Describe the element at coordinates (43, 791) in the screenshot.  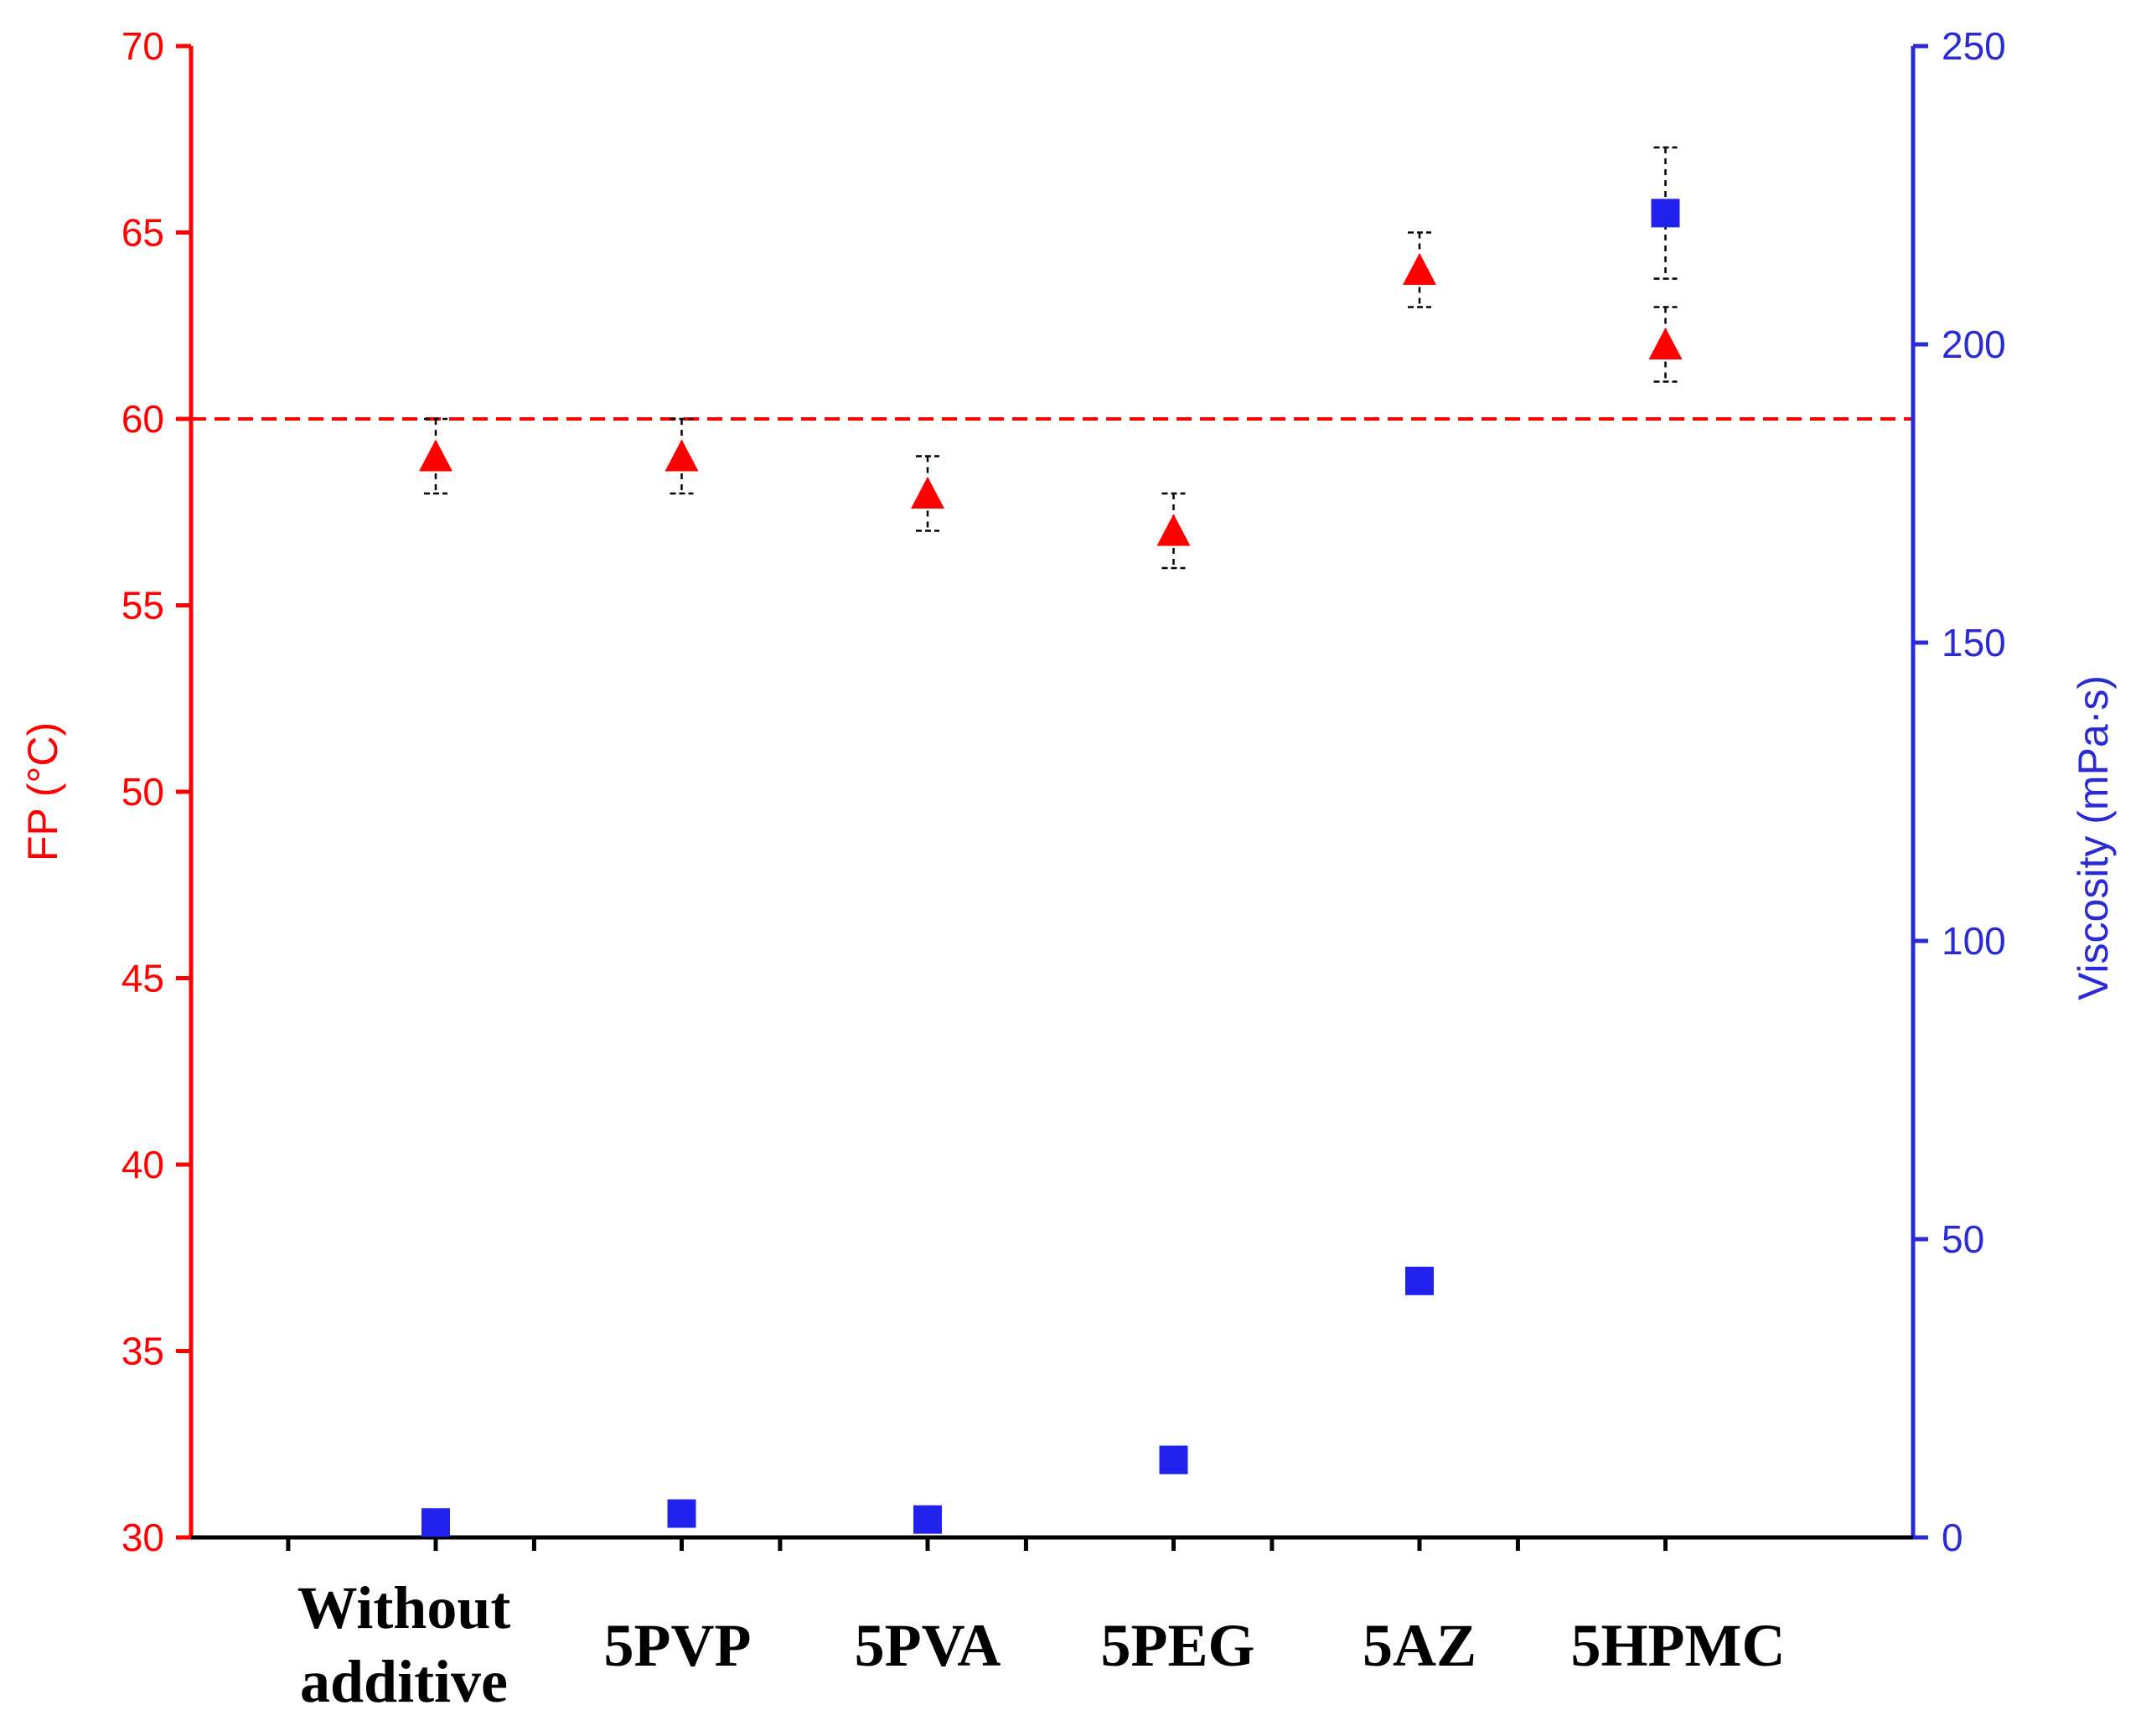
I see `left-axis-title: FP (°C)` at that location.